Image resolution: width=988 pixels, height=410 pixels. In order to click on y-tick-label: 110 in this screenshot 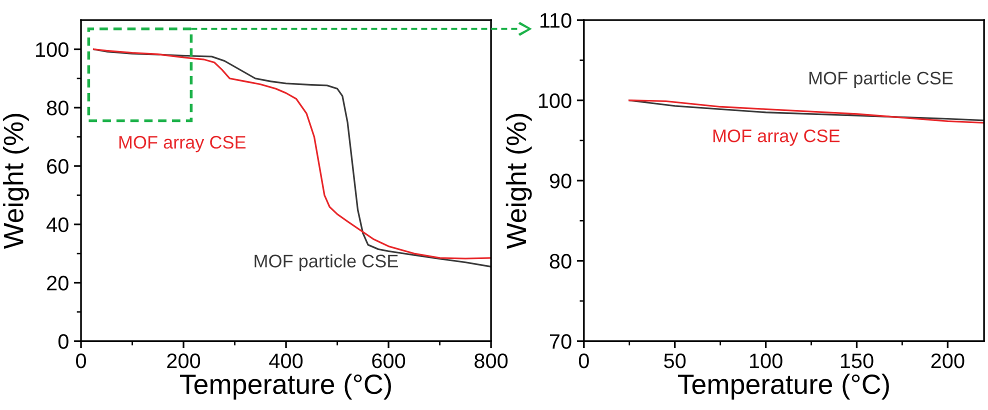, I will do `click(556, 20)`.